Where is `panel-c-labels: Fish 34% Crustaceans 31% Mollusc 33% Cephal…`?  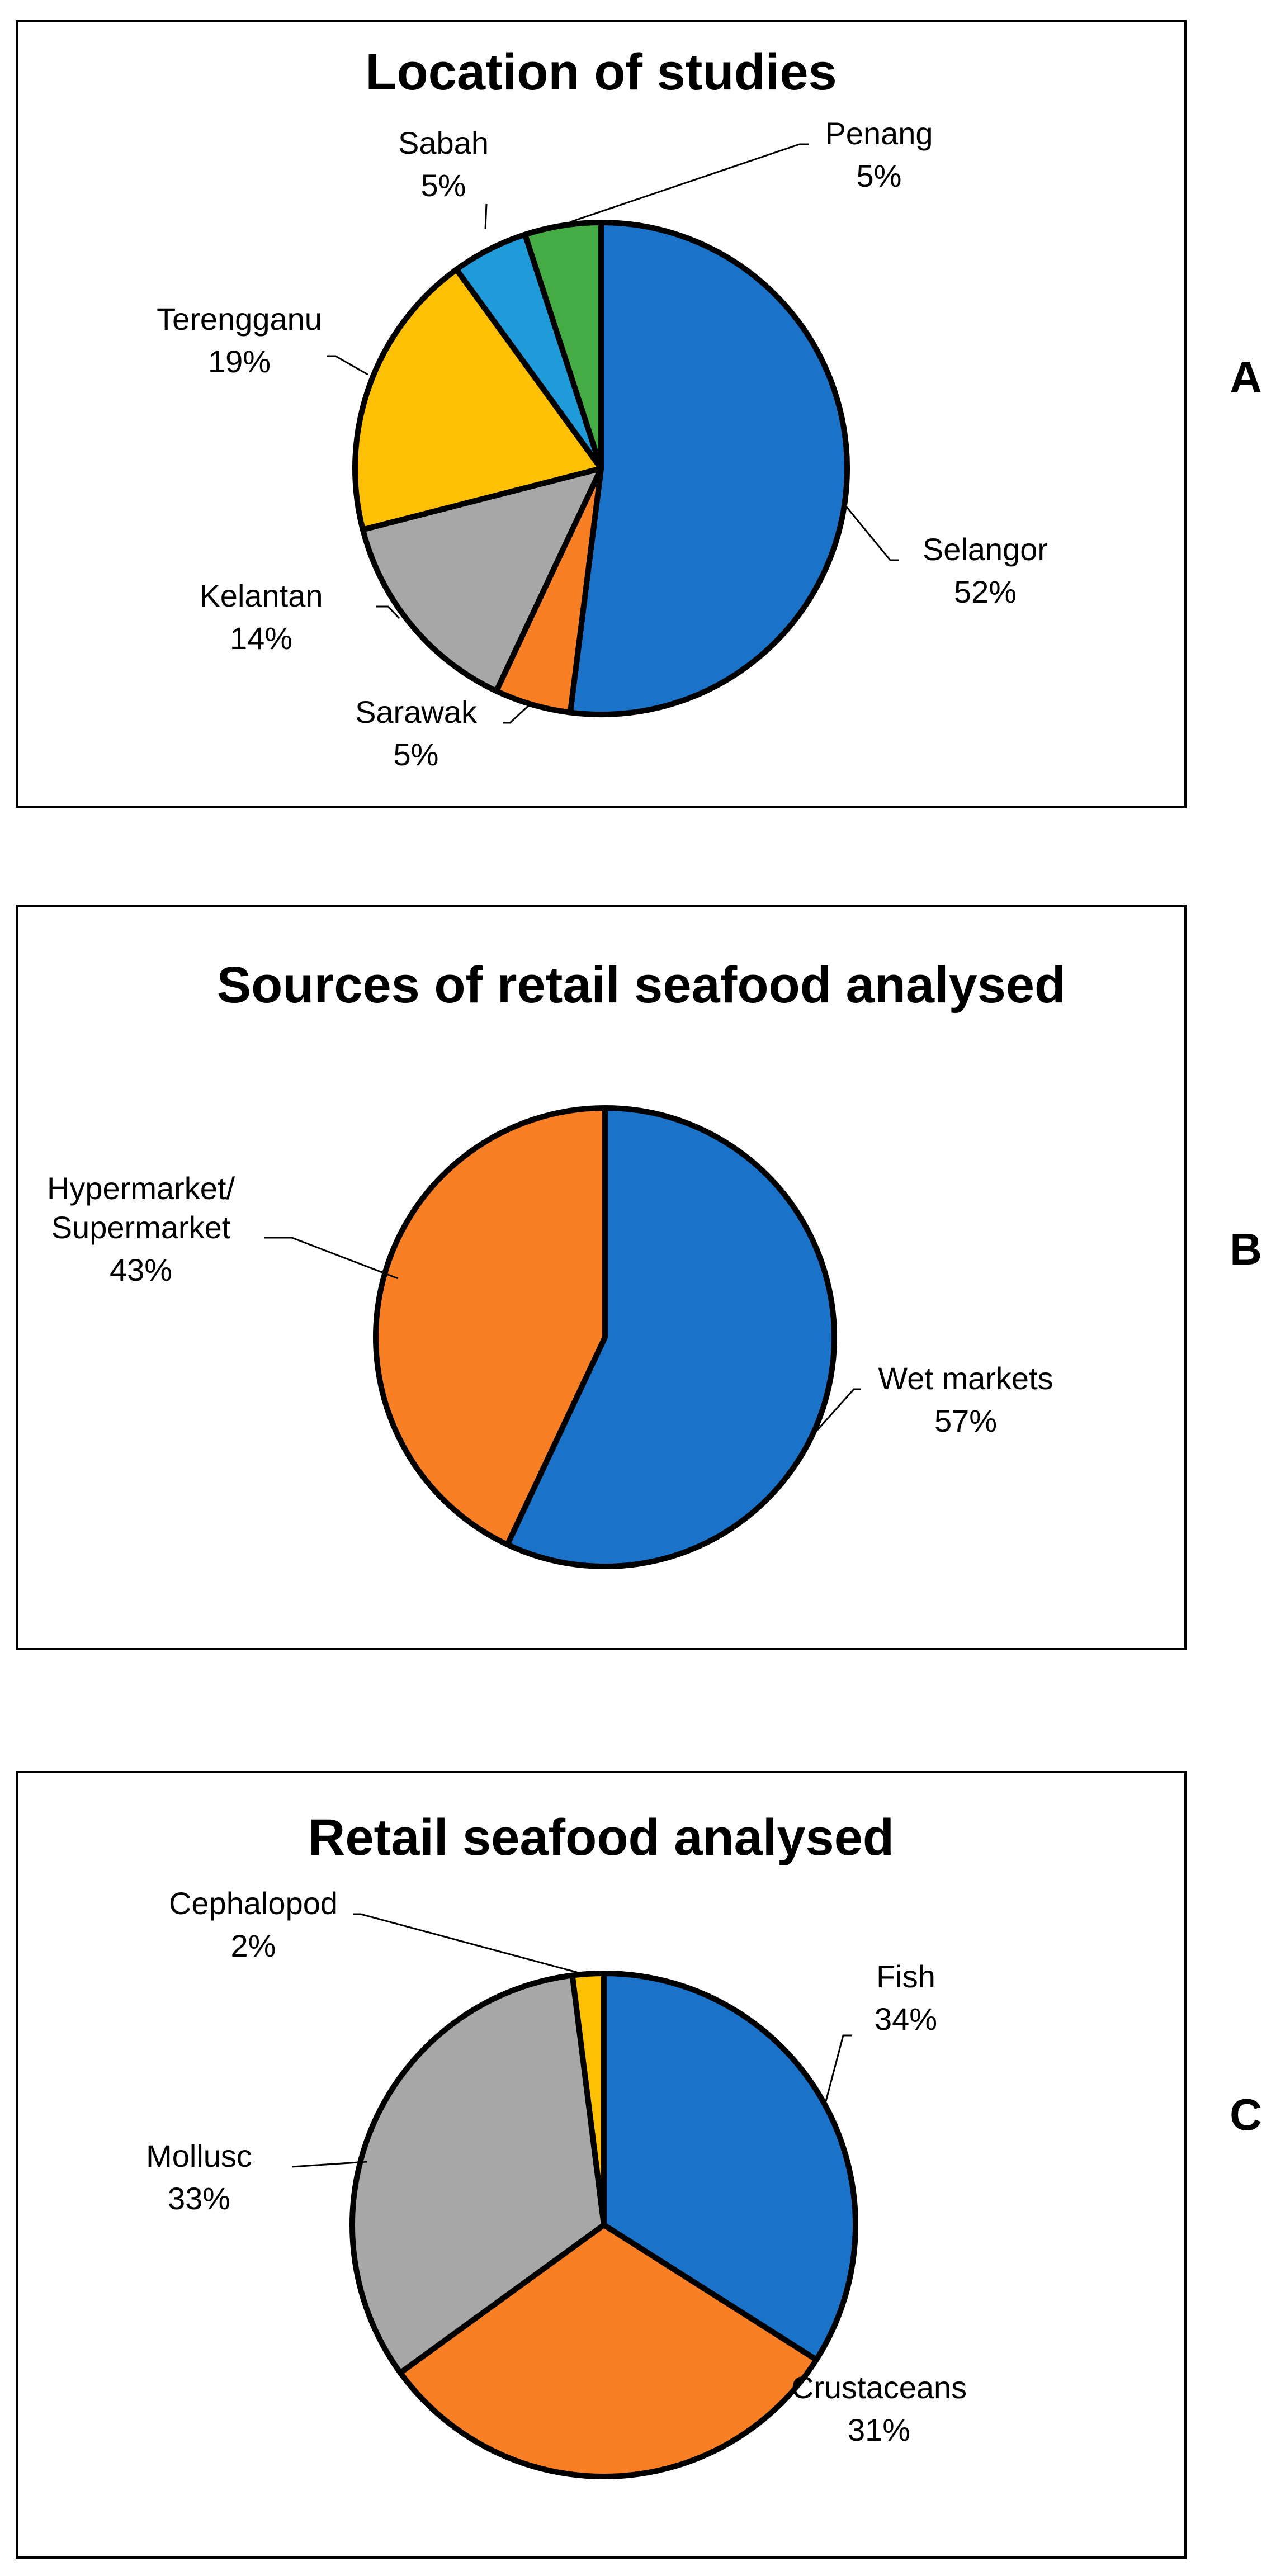 panel-c-labels: Fish 34% Crustaceans 31% Mollusc 33% Cephal… is located at coordinates (556, 2166).